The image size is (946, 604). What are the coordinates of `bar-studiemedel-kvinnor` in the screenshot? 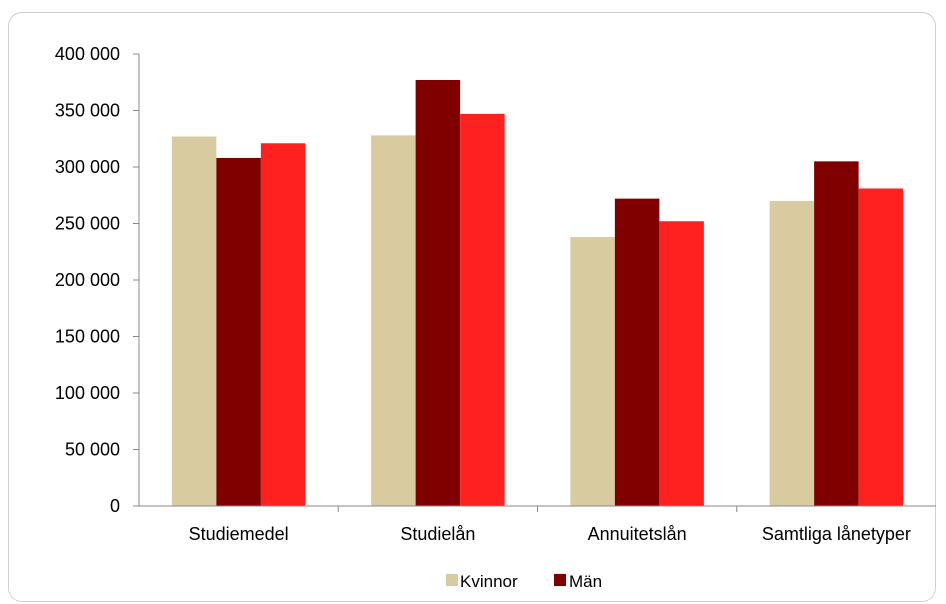 It's located at (194, 321).